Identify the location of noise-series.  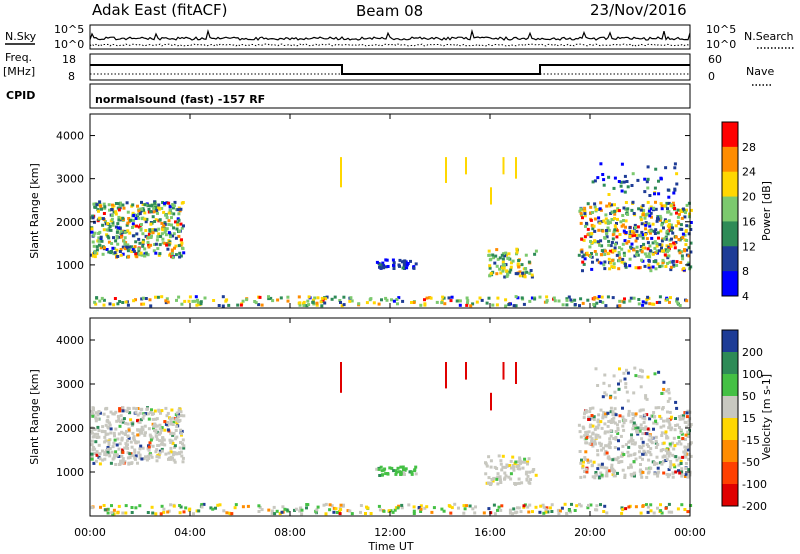
(390, 37).